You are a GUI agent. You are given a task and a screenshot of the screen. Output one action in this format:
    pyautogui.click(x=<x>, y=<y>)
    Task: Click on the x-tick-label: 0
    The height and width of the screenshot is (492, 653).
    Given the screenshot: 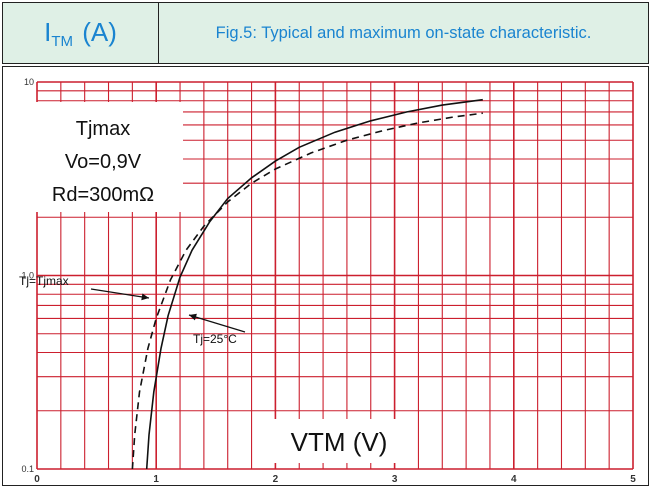 What is the action you would take?
    pyautogui.click(x=37, y=479)
    